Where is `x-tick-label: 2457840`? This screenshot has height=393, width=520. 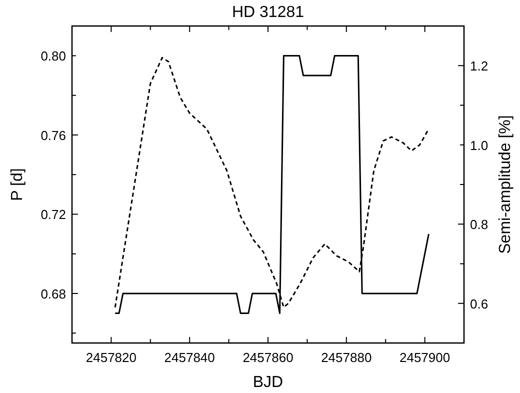
x-tick-label: 2457840 is located at coordinates (189, 357).